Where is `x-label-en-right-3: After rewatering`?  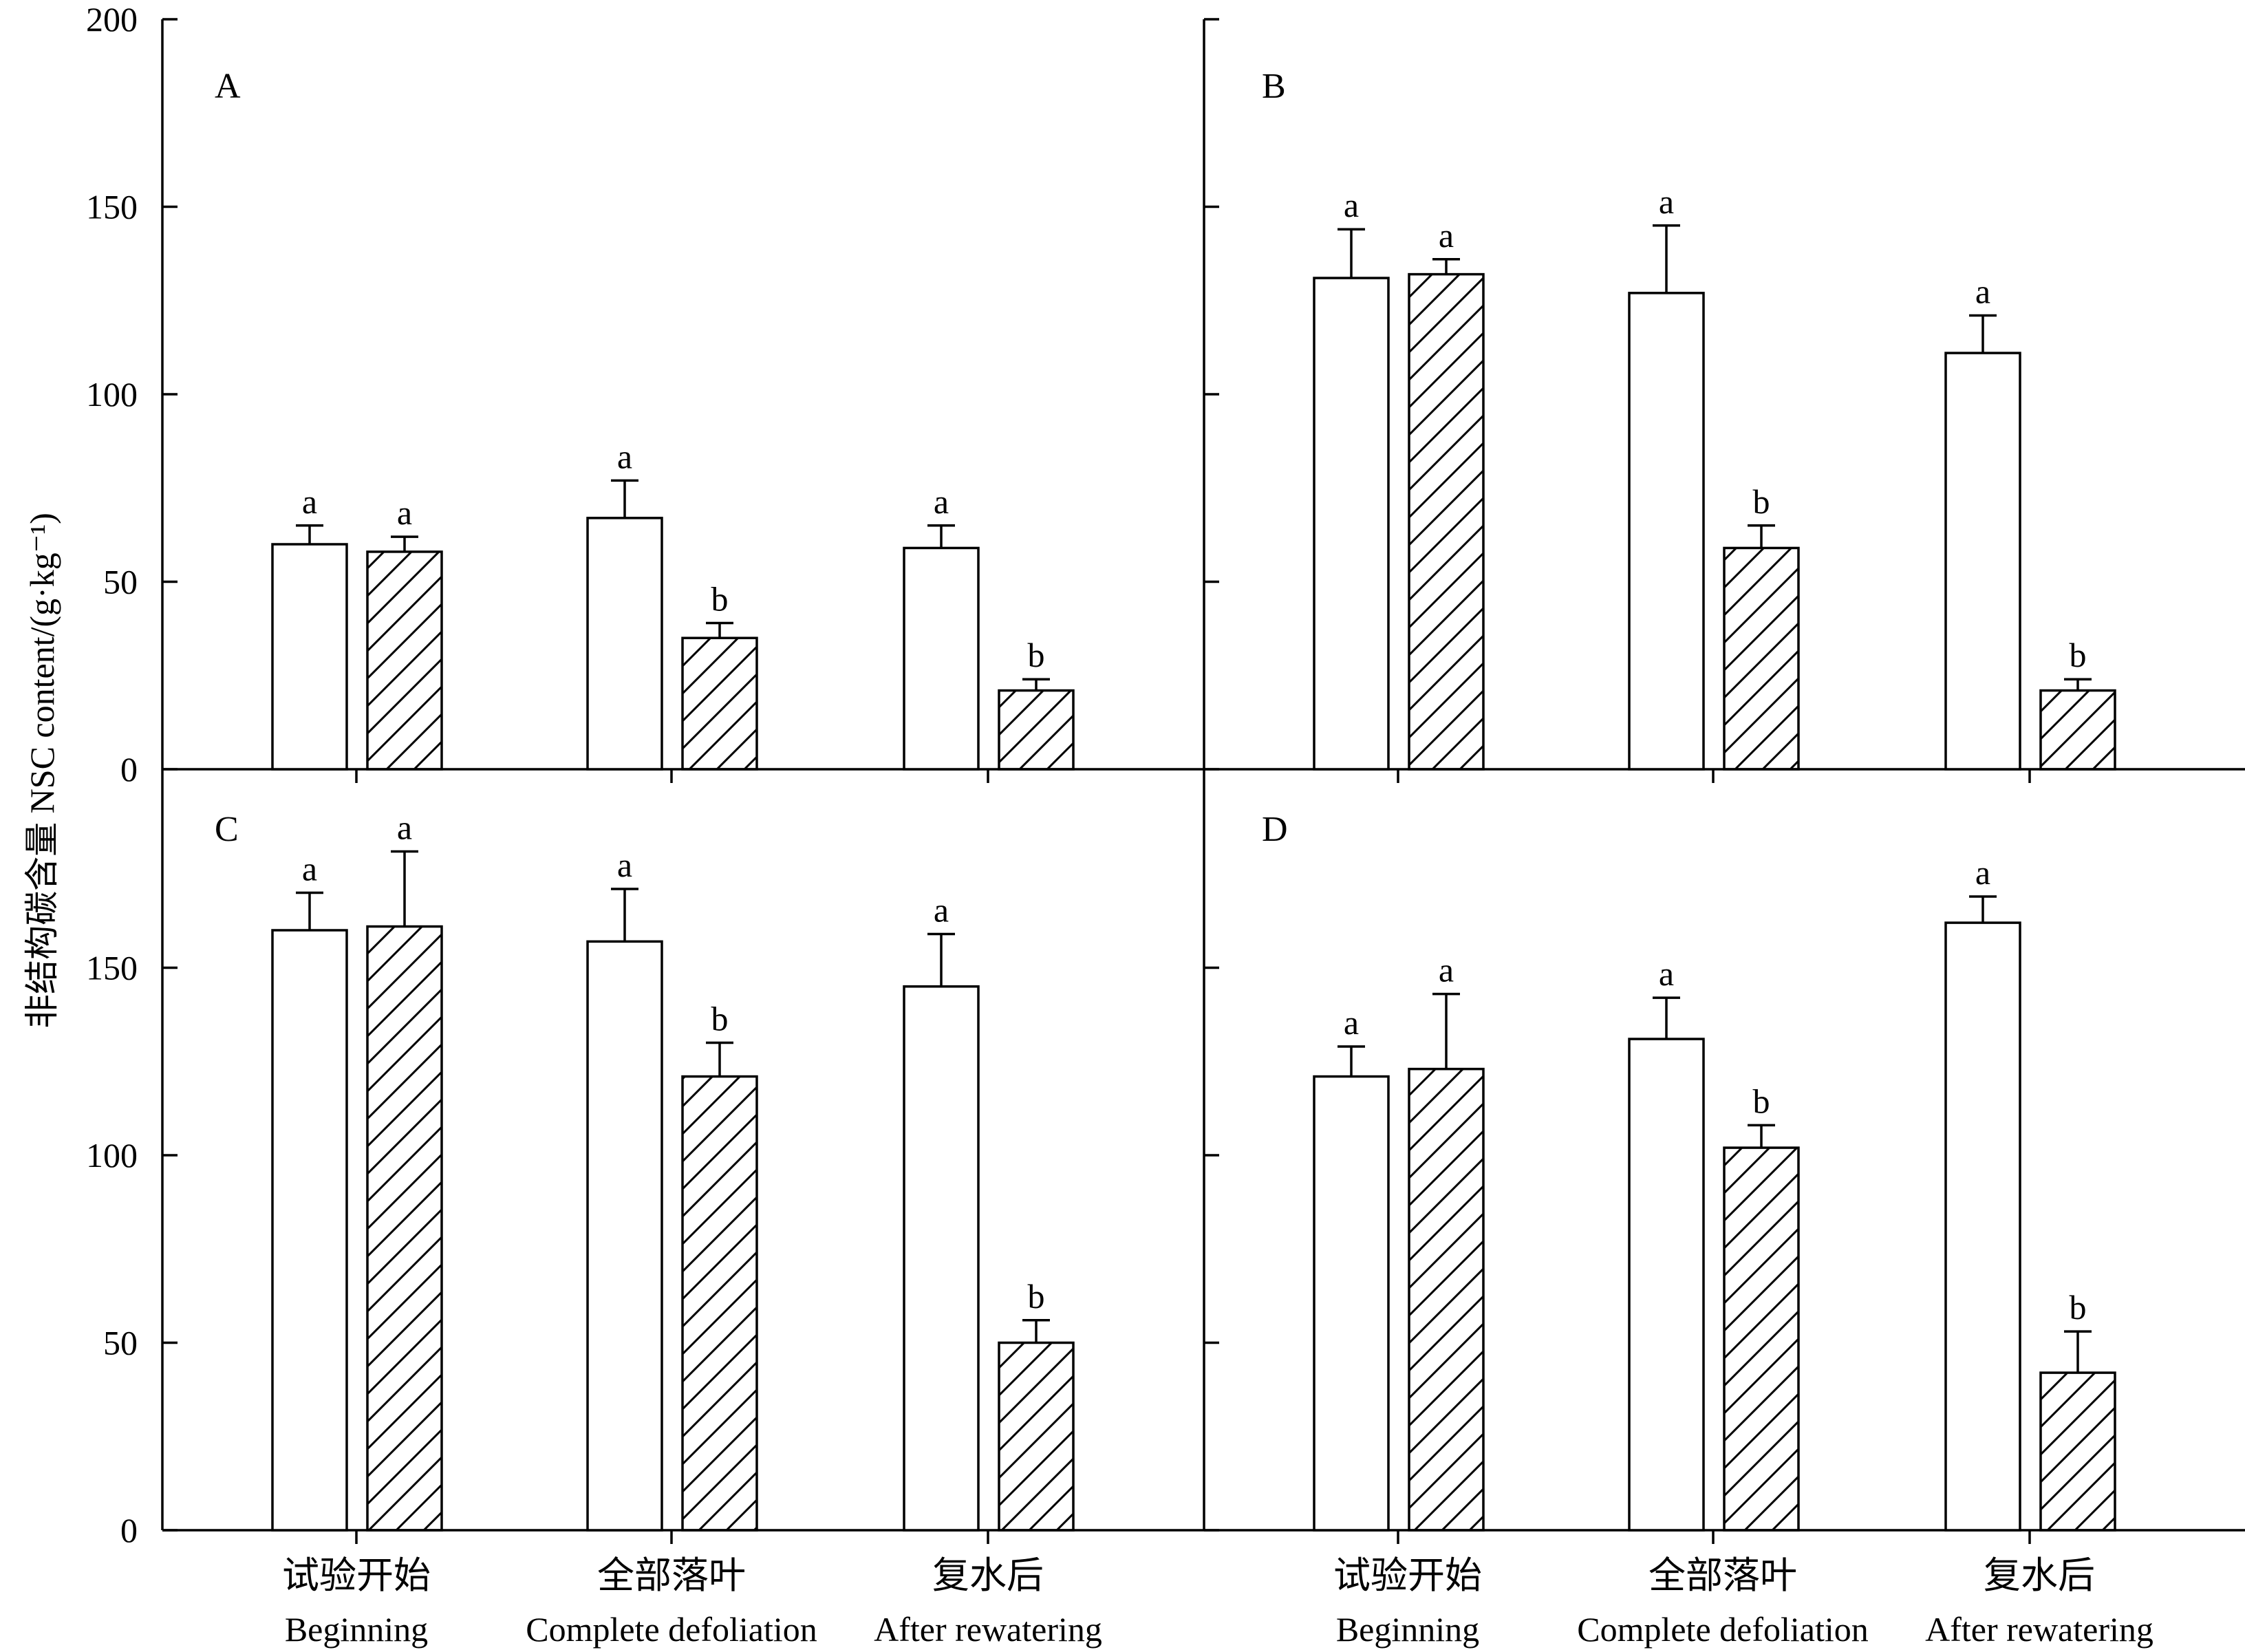 x-label-en-right-3: After rewatering is located at coordinates (2039, 1629).